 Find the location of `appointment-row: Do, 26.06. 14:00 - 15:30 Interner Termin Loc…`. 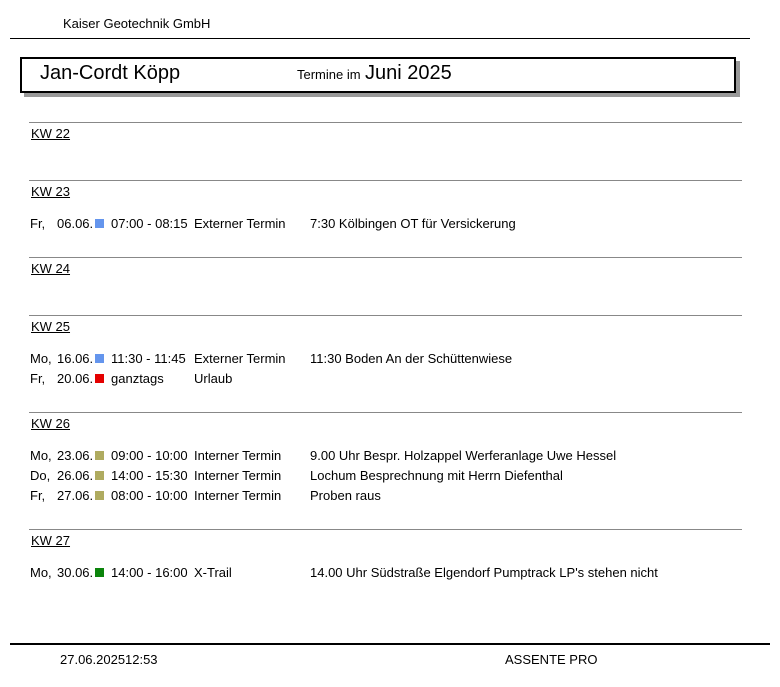

appointment-row: Do, 26.06. 14:00 - 15:30 Interner Termin Loc… is located at coordinates (390, 475).